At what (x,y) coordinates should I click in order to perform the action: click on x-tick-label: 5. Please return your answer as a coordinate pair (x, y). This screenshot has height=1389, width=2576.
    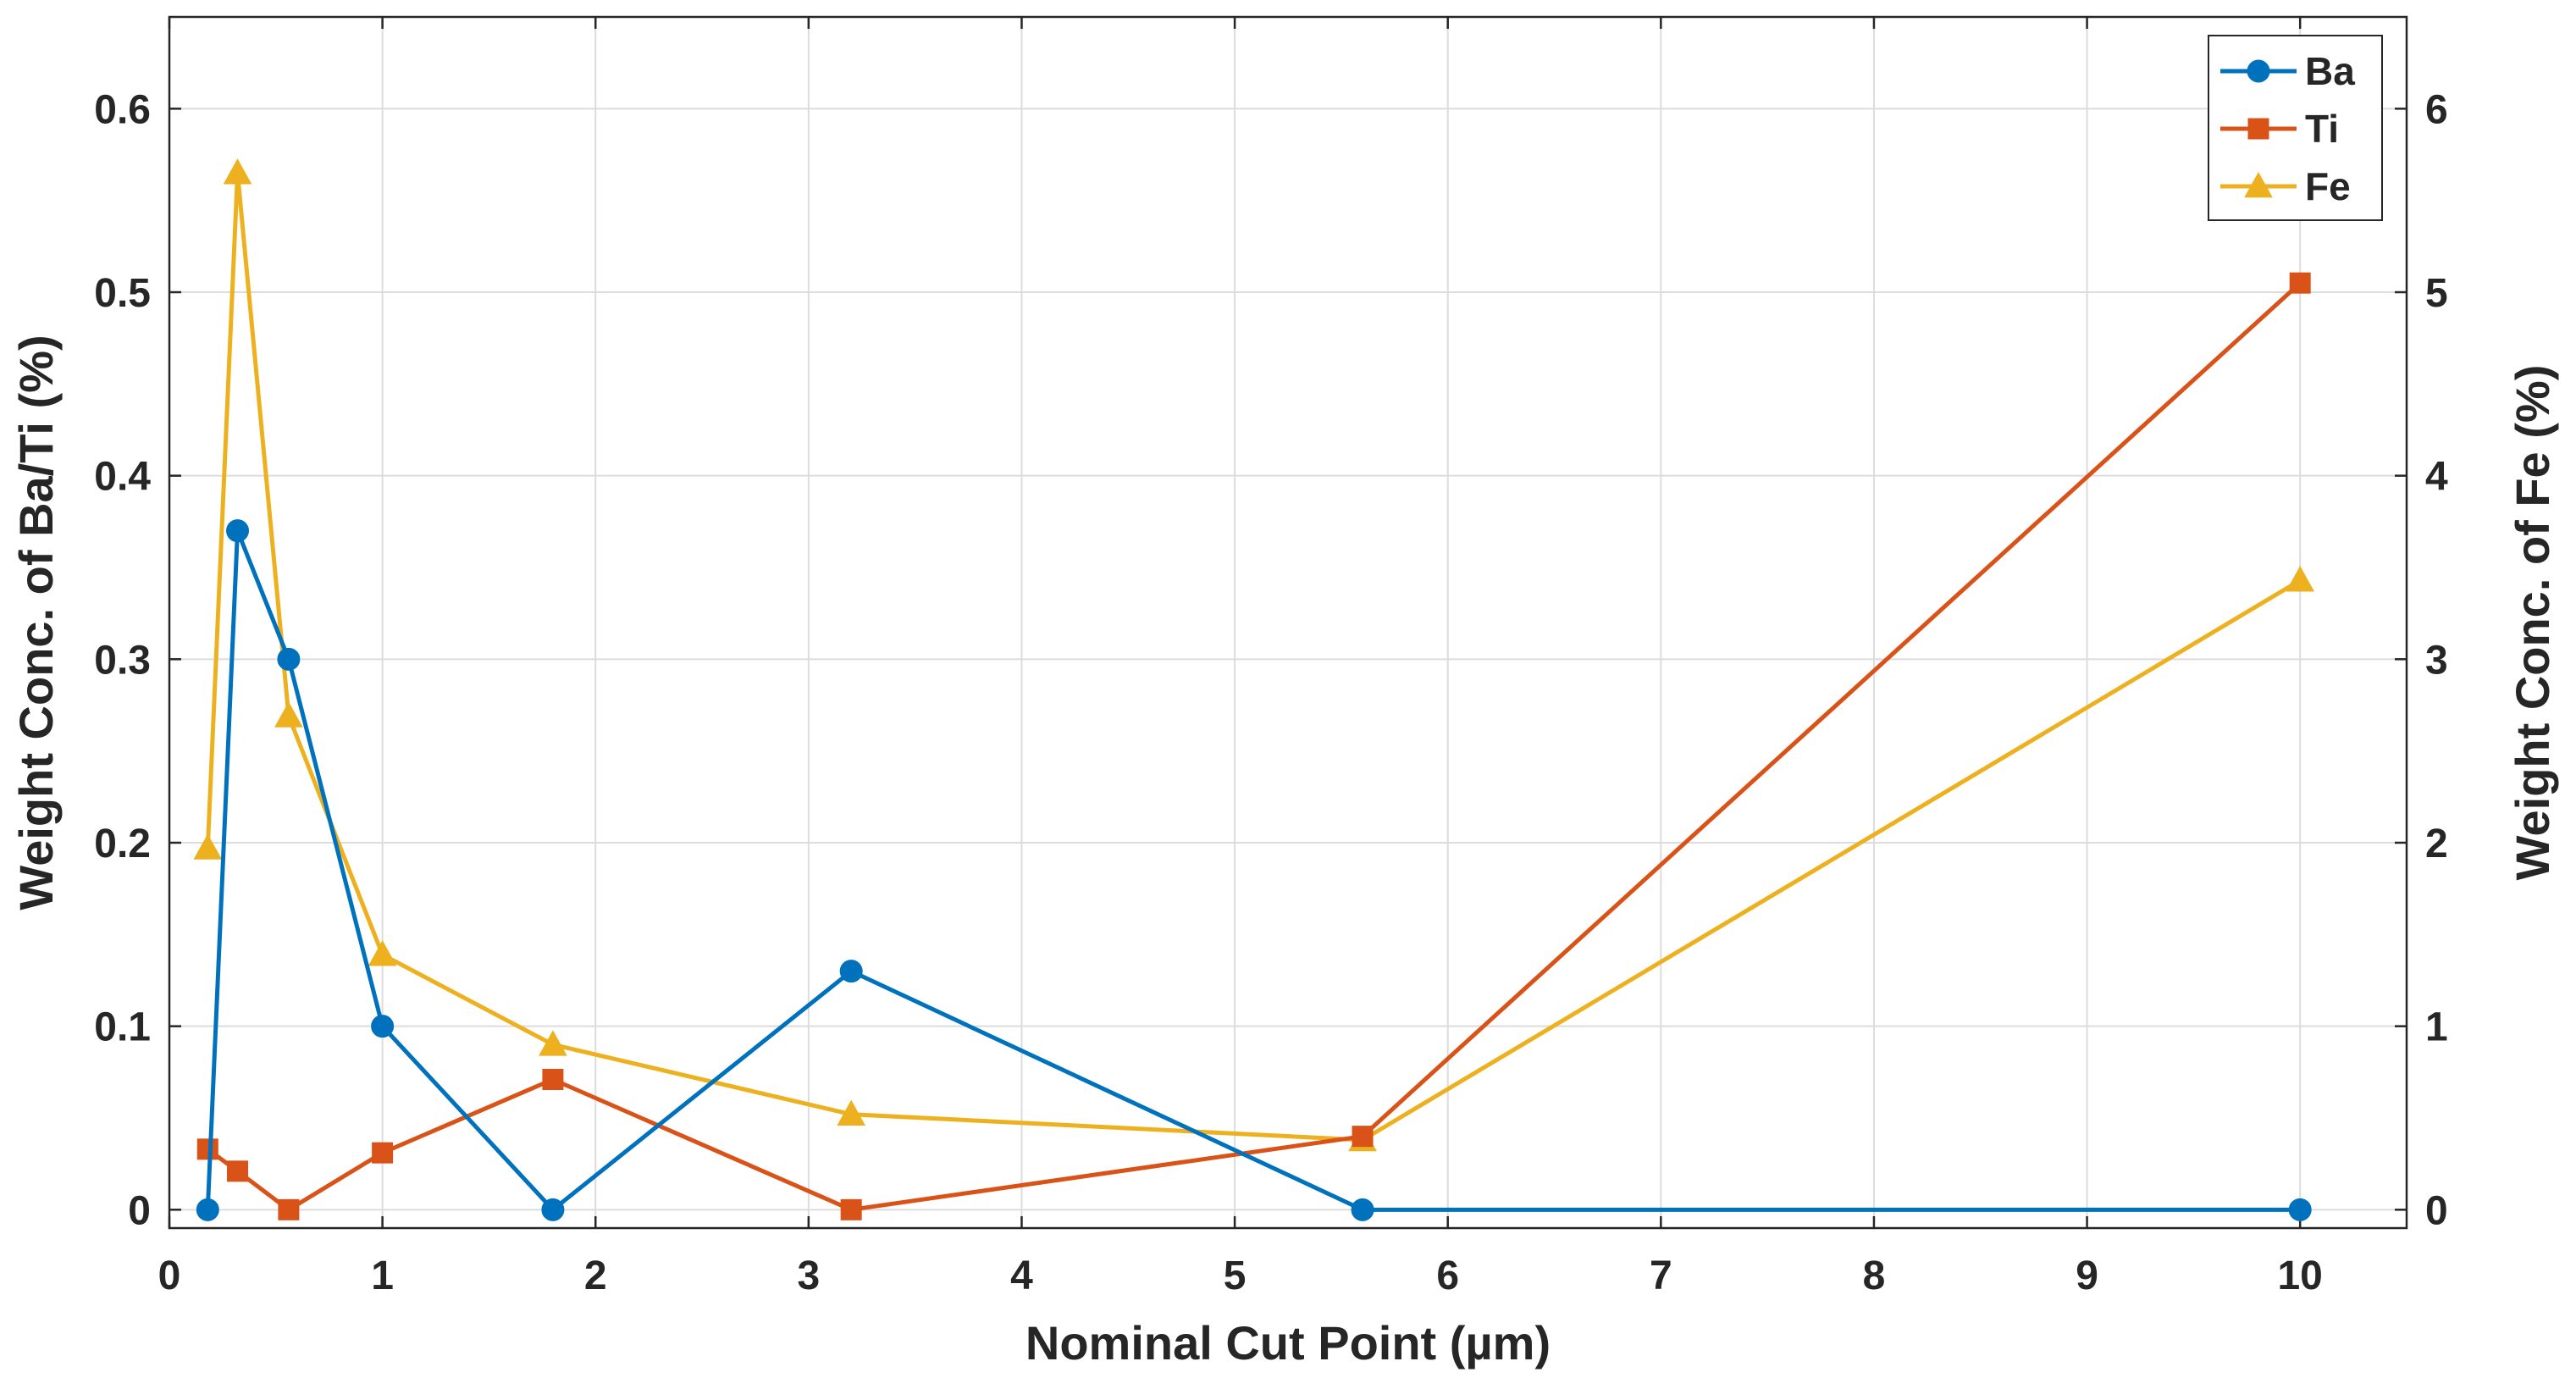
    Looking at the image, I should click on (1235, 1275).